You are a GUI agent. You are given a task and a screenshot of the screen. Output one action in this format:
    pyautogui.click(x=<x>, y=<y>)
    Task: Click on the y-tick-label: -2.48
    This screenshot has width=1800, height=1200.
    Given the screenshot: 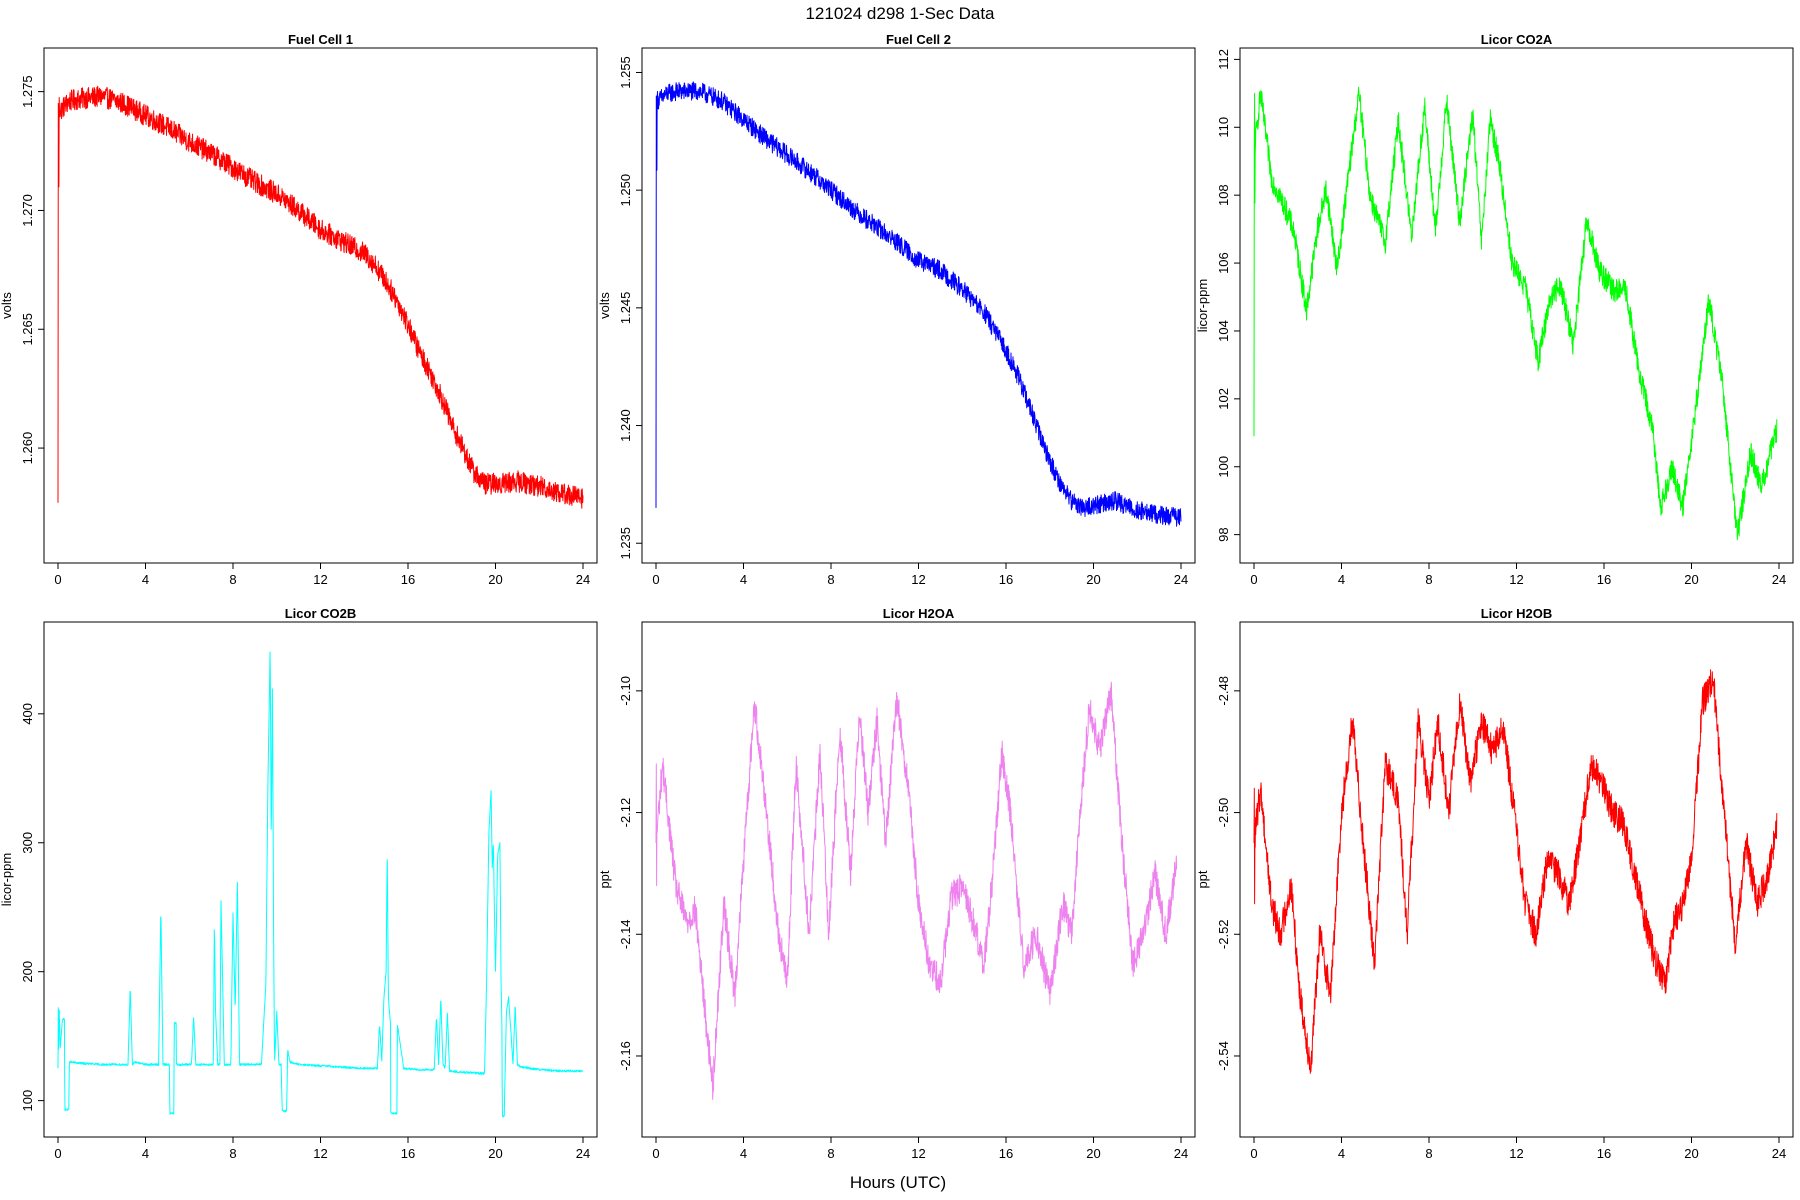 What is the action you would take?
    pyautogui.click(x=1223, y=691)
    